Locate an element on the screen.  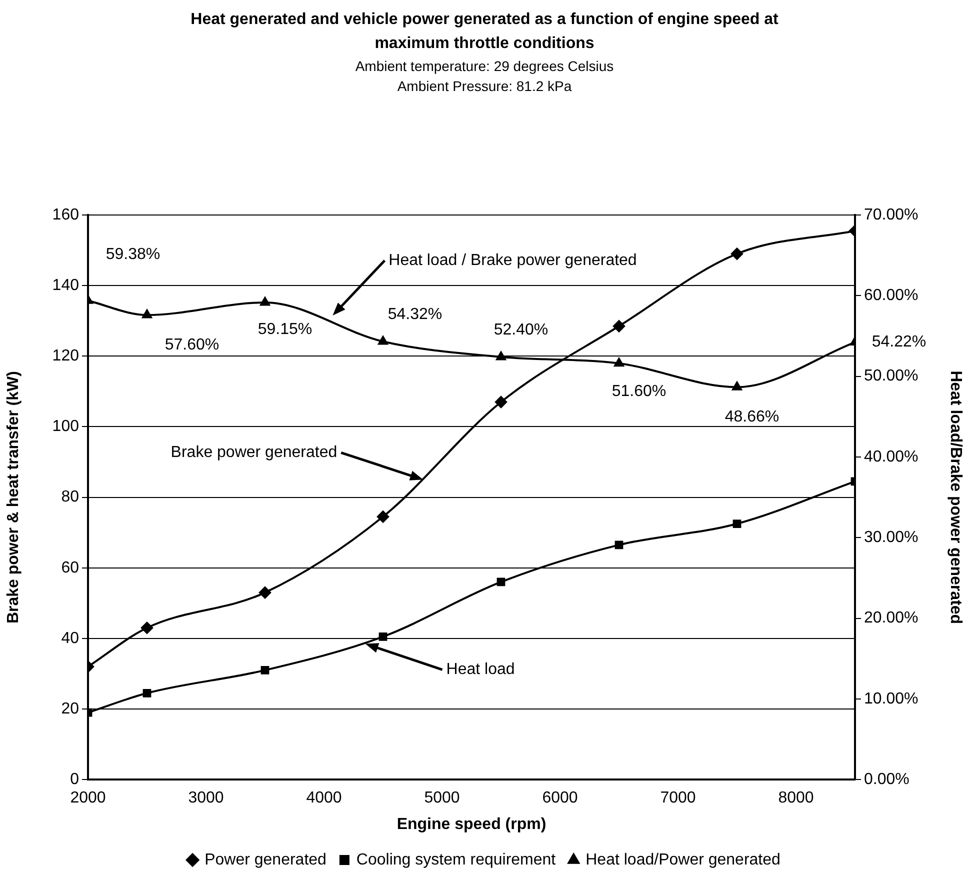
x-tick-label: 4000 is located at coordinates (324, 798).